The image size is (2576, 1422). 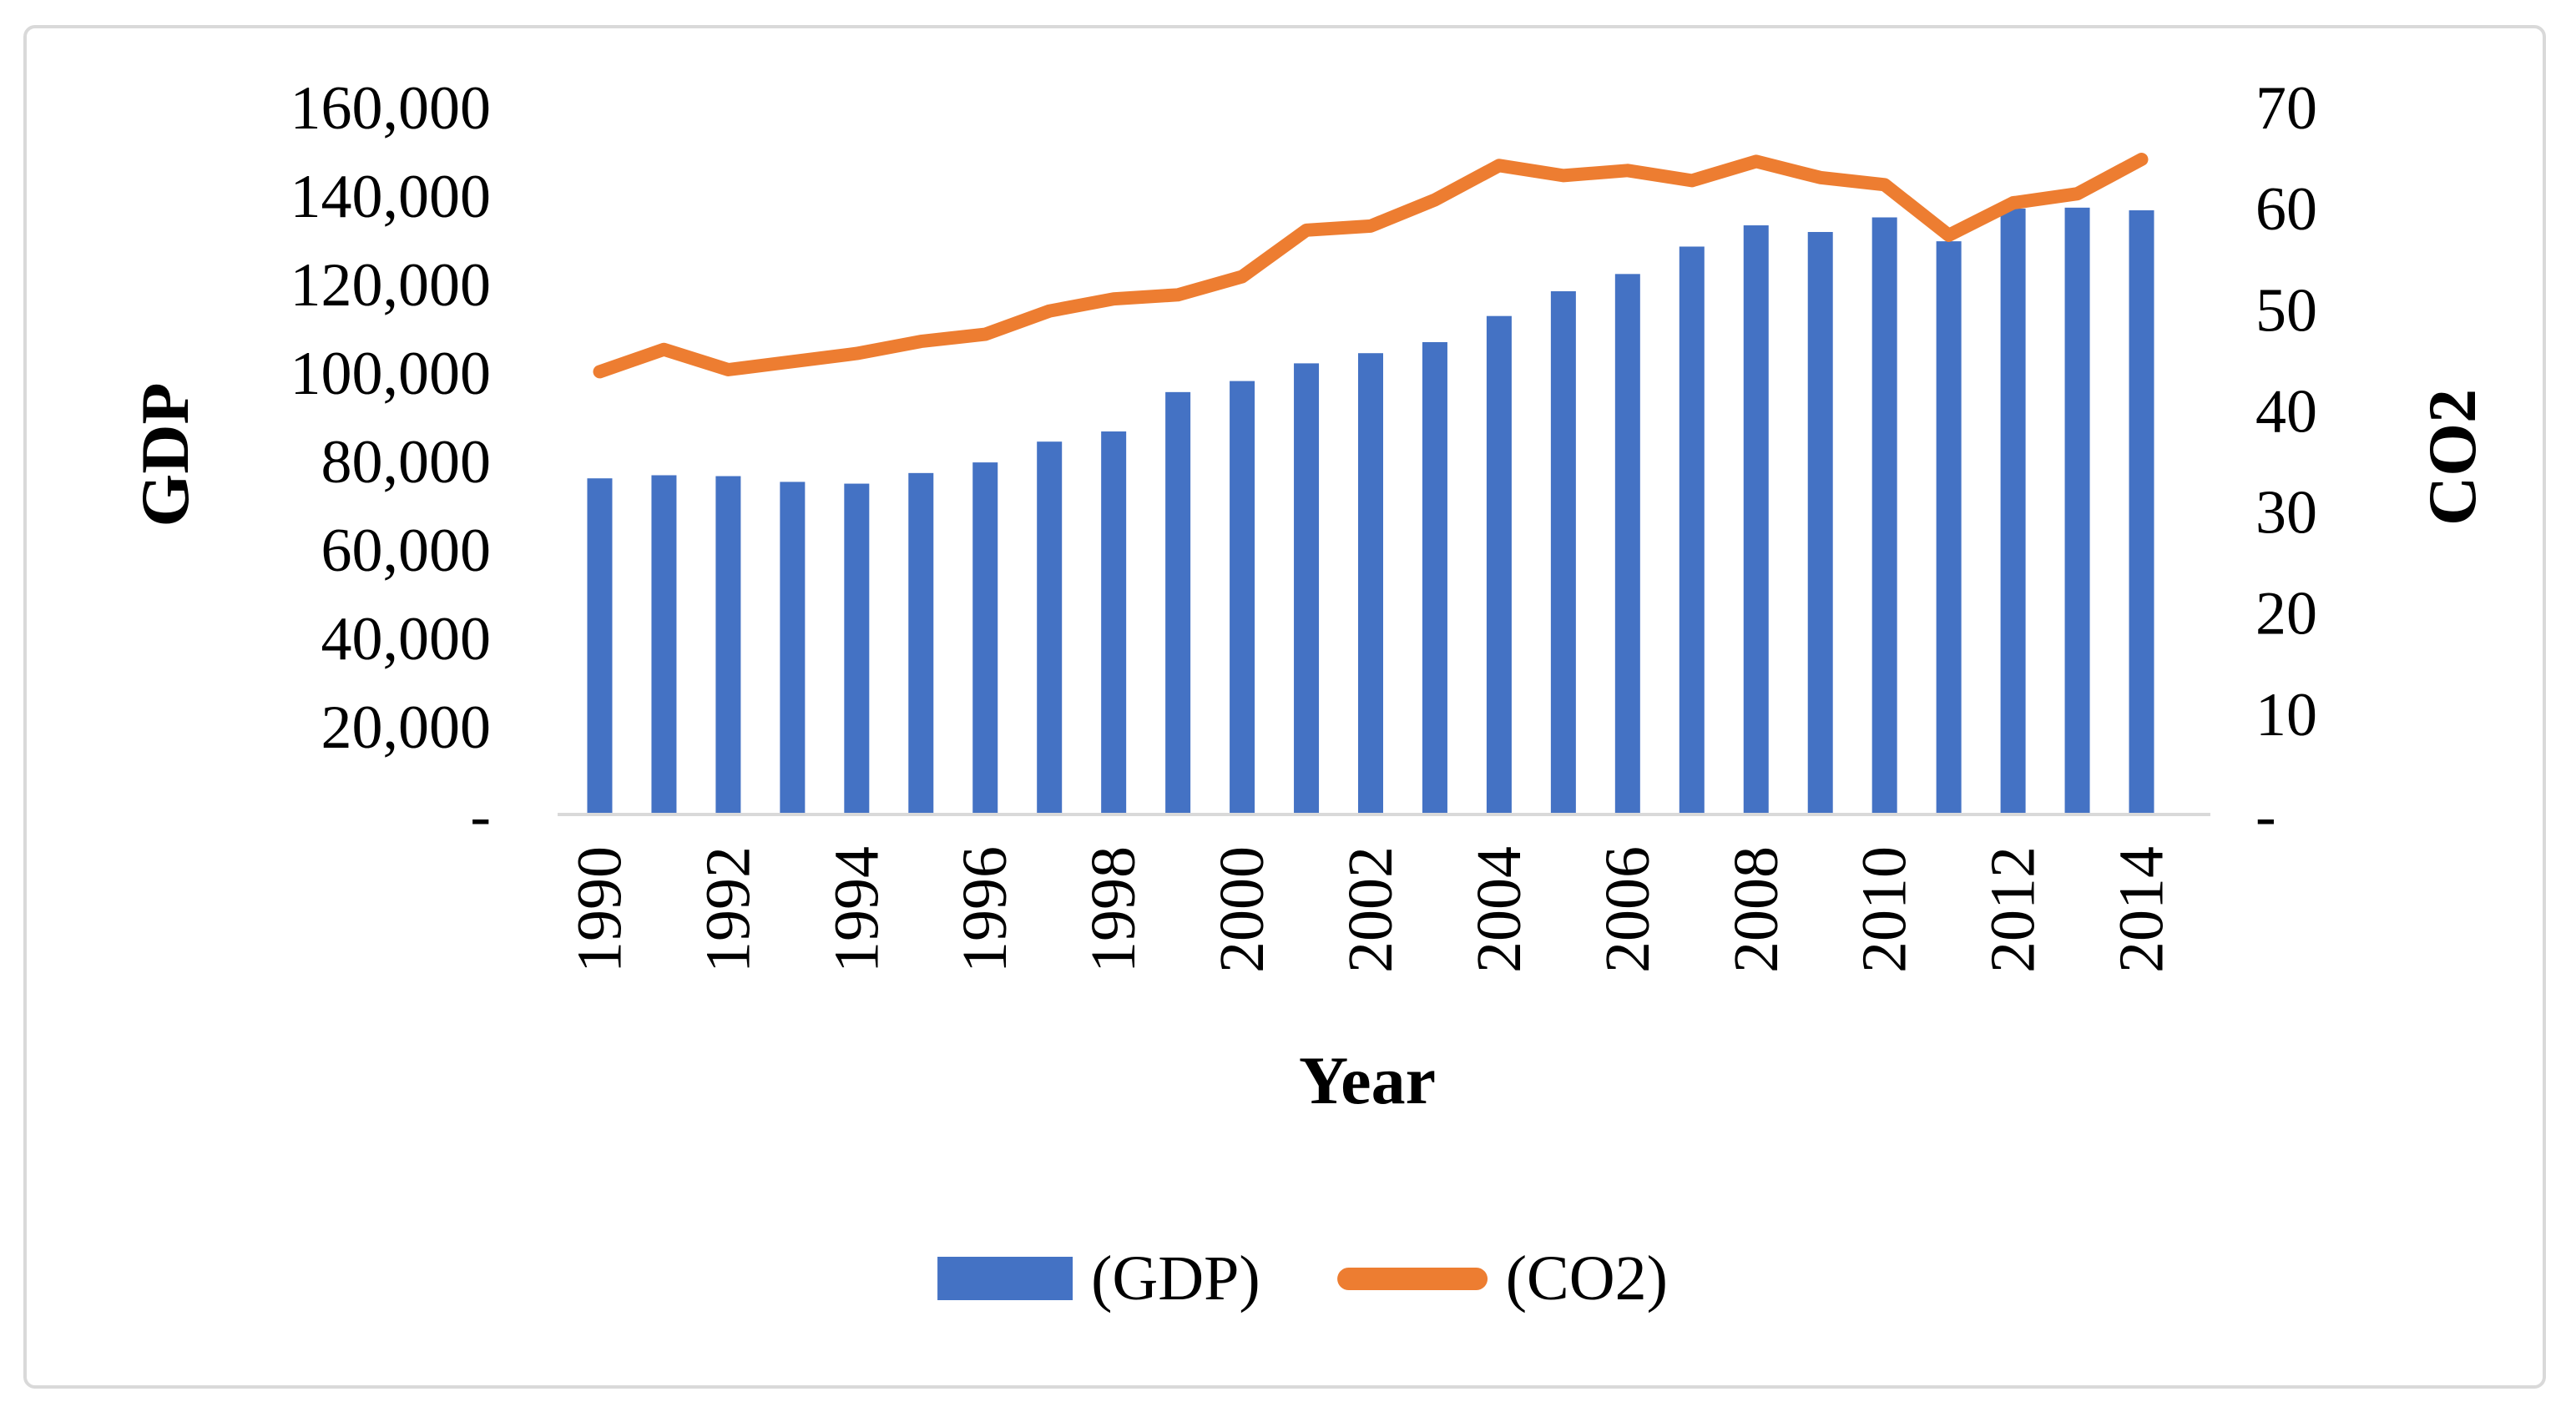 I want to click on x-axis-tick-label: 2002, so click(x=1371, y=910).